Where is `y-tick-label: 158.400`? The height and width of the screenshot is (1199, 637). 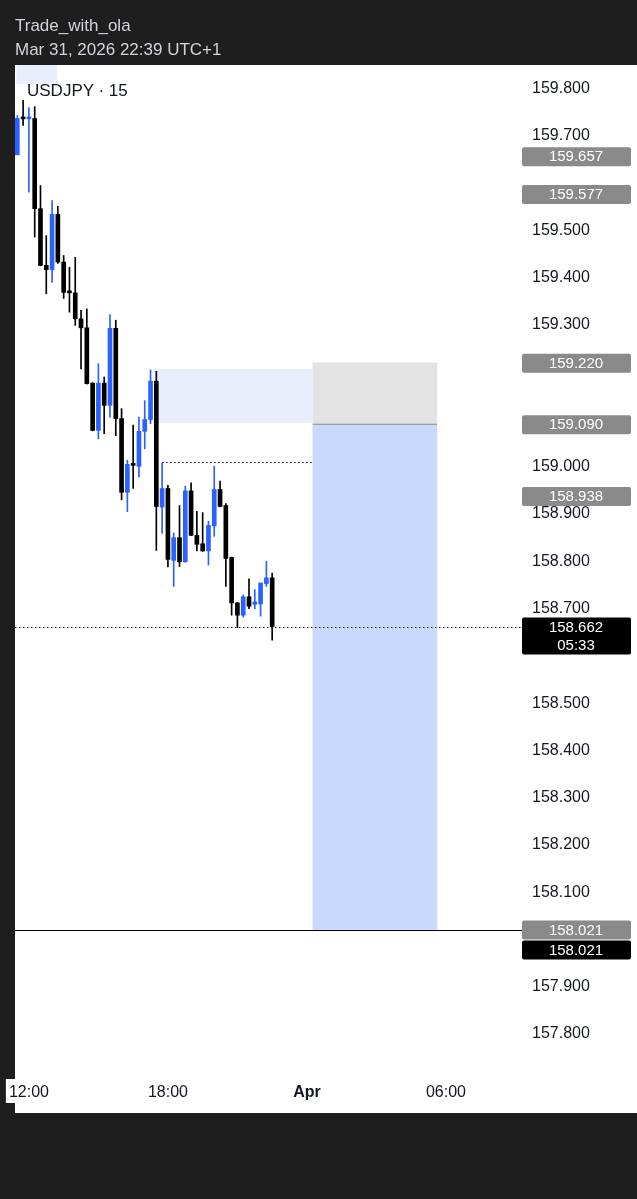
y-tick-label: 158.400 is located at coordinates (561, 749).